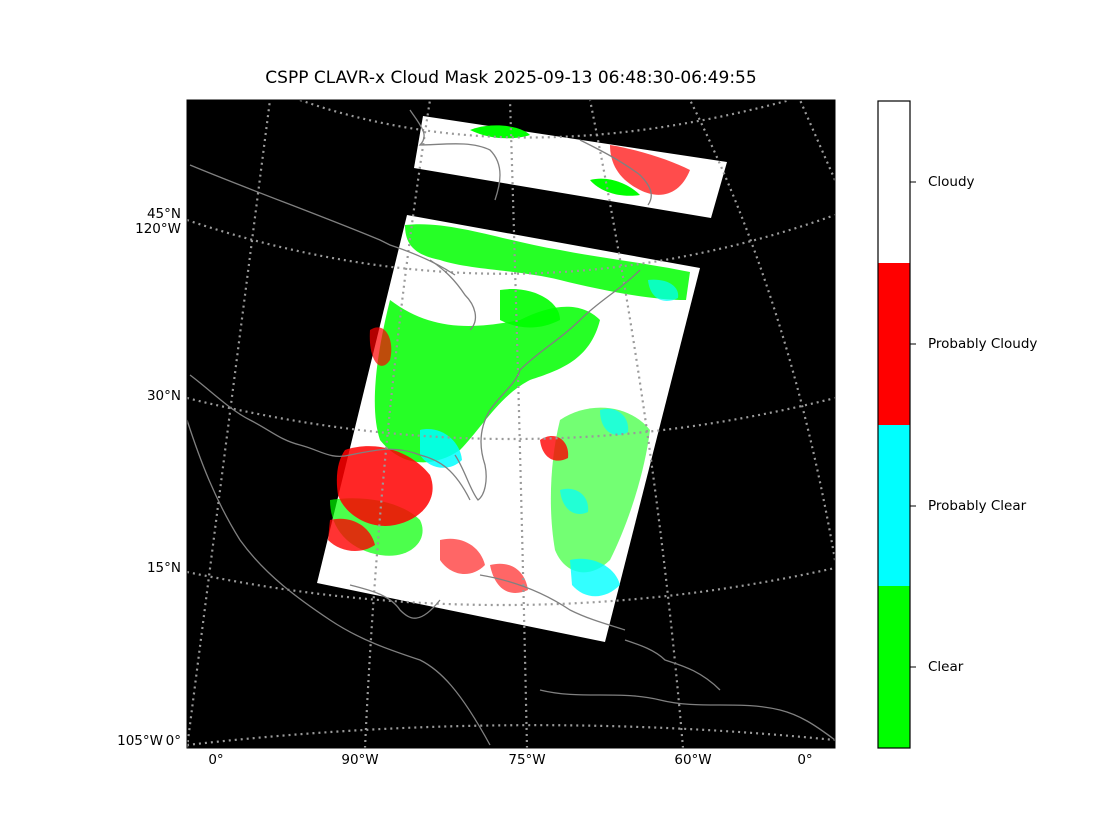 The width and height of the screenshot is (1120, 840). What do you see at coordinates (615, 172) in the screenshot?
I see `coastline-nova-scotia` at bounding box center [615, 172].